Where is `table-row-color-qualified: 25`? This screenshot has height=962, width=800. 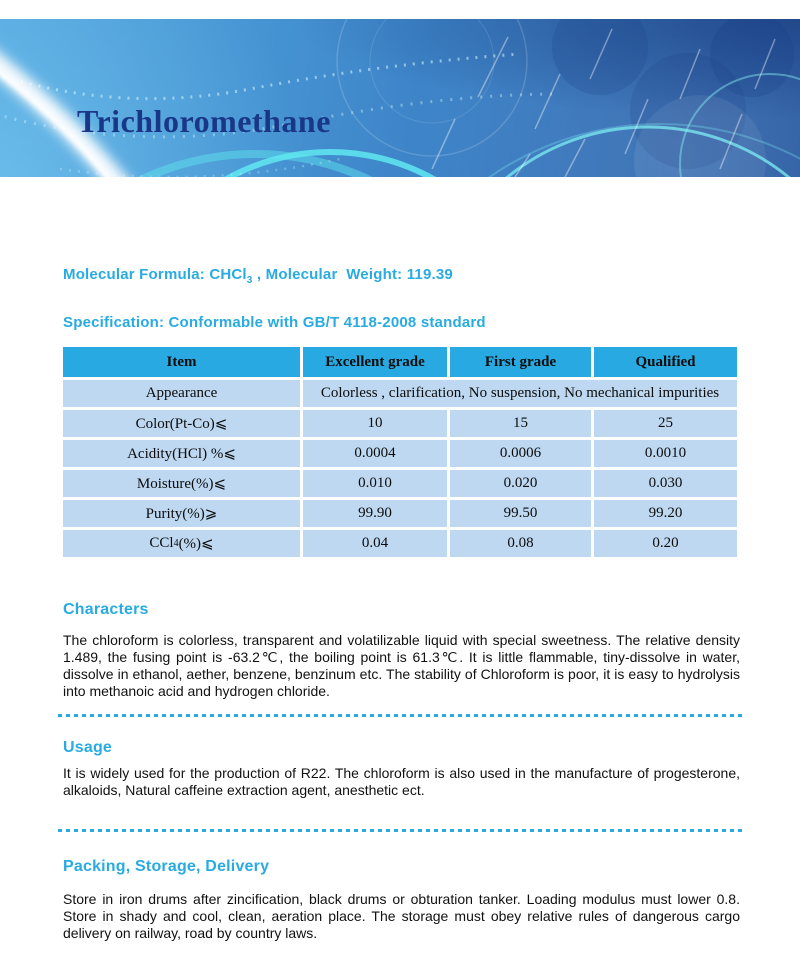
table-row-color-qualified: 25 is located at coordinates (665, 423).